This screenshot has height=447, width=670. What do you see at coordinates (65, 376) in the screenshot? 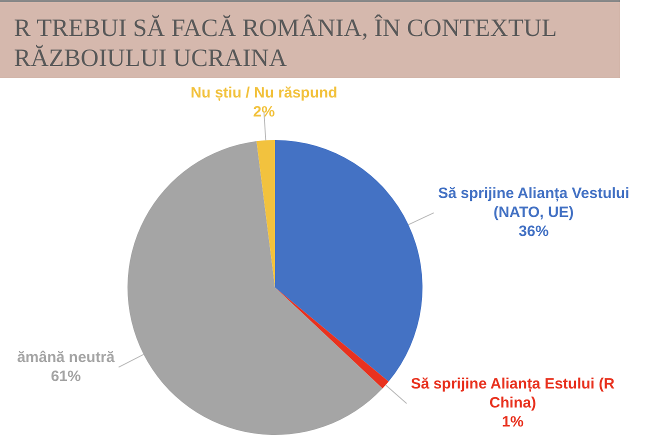
I see `data-label: 61%` at bounding box center [65, 376].